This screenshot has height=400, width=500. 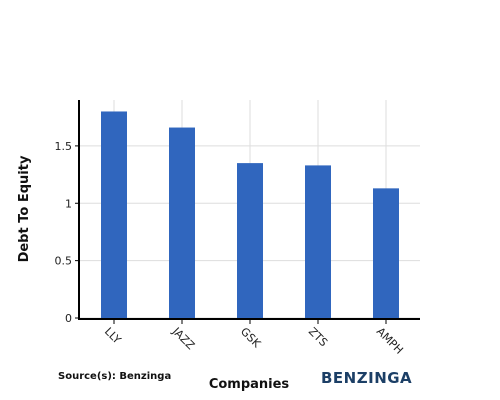 I want to click on y-tick-label: 1, so click(x=68, y=203).